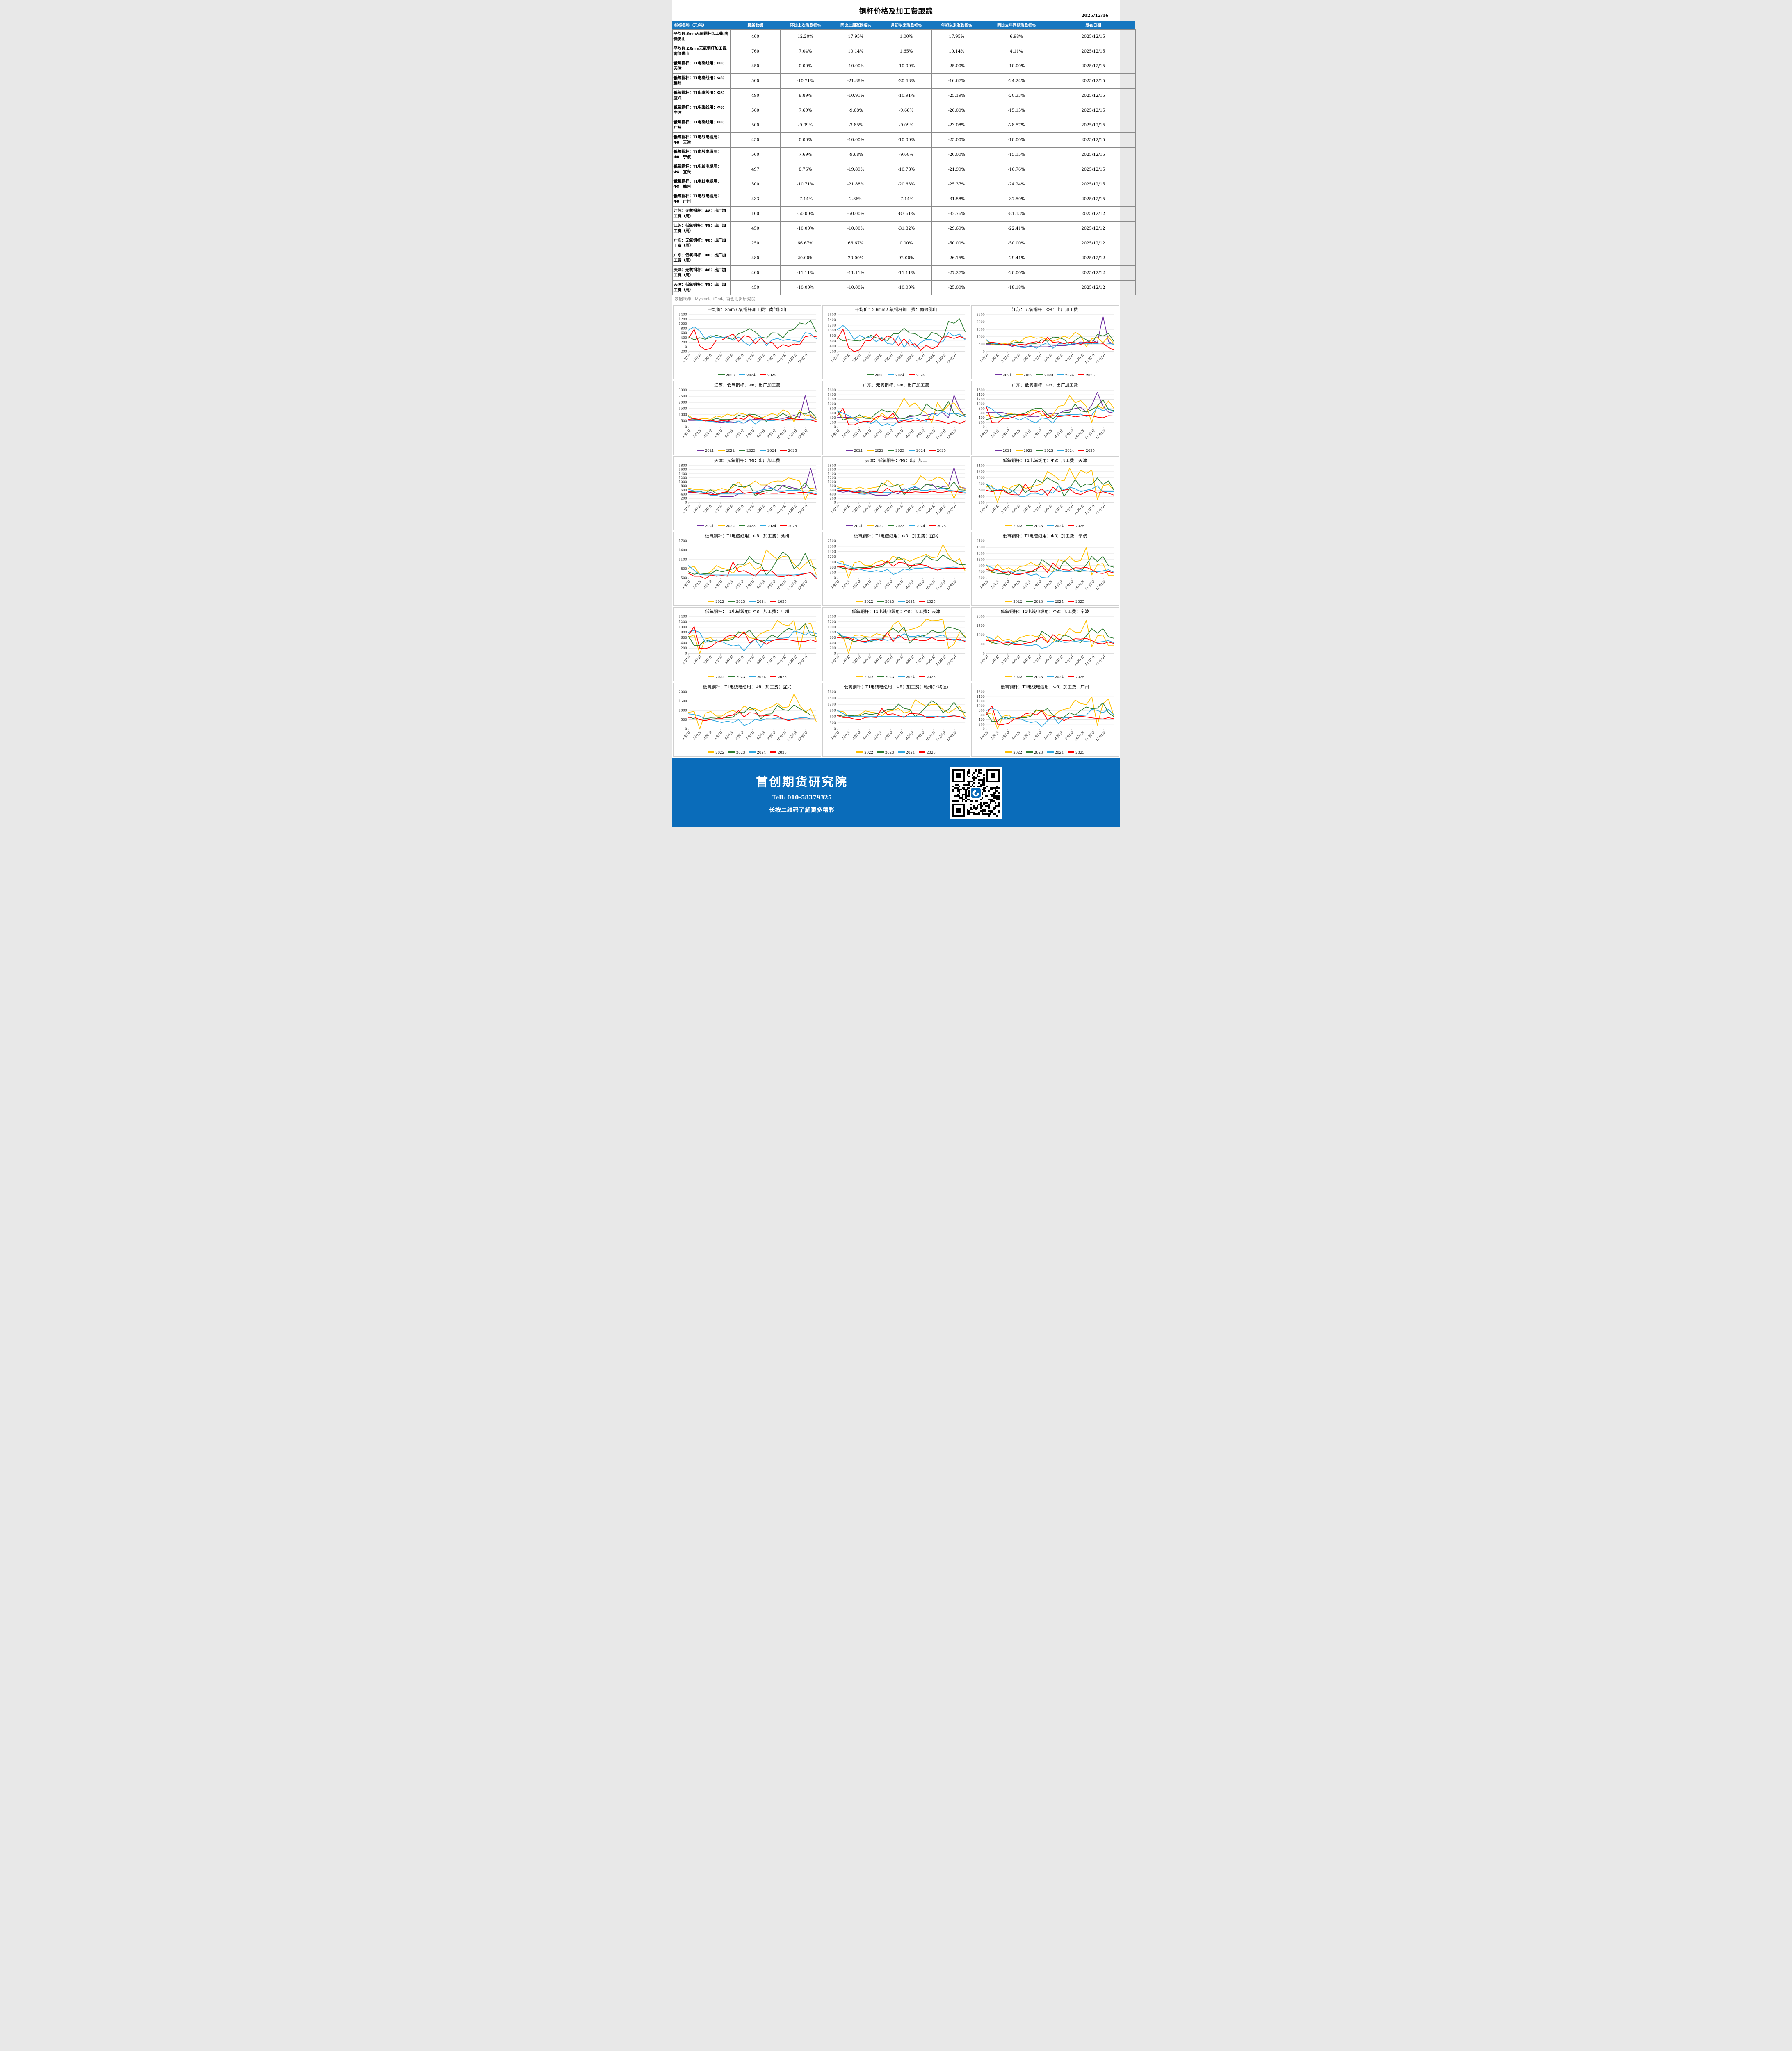  Describe the element at coordinates (701, 110) in the screenshot. I see `indicator-name-cell: 低氧铜杆：T1电磁线用：Φ8：宁波` at that location.